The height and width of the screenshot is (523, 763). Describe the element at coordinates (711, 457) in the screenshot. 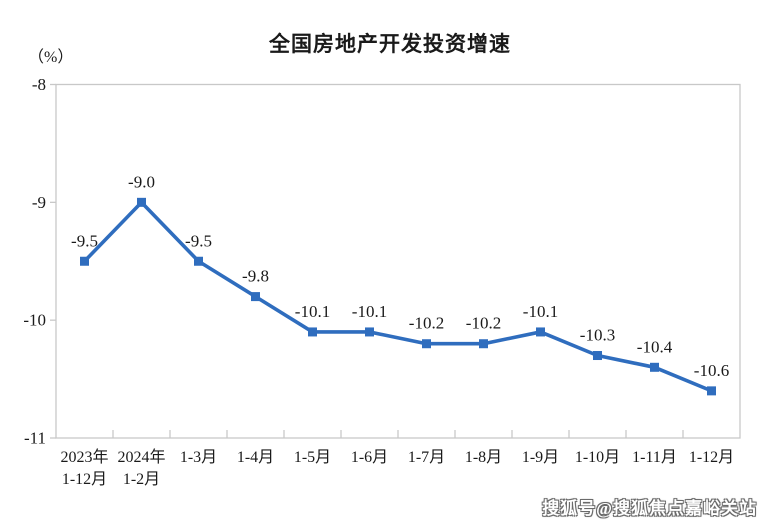

I see `x-axis-label: 1-12月` at that location.